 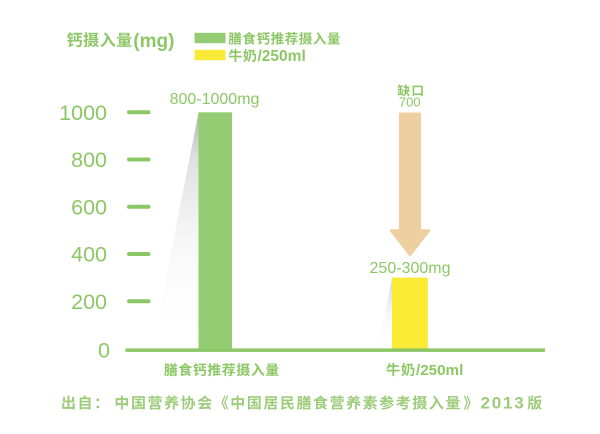 What do you see at coordinates (215, 99) in the screenshot?
I see `svg-text: 800-1000mg` at bounding box center [215, 99].